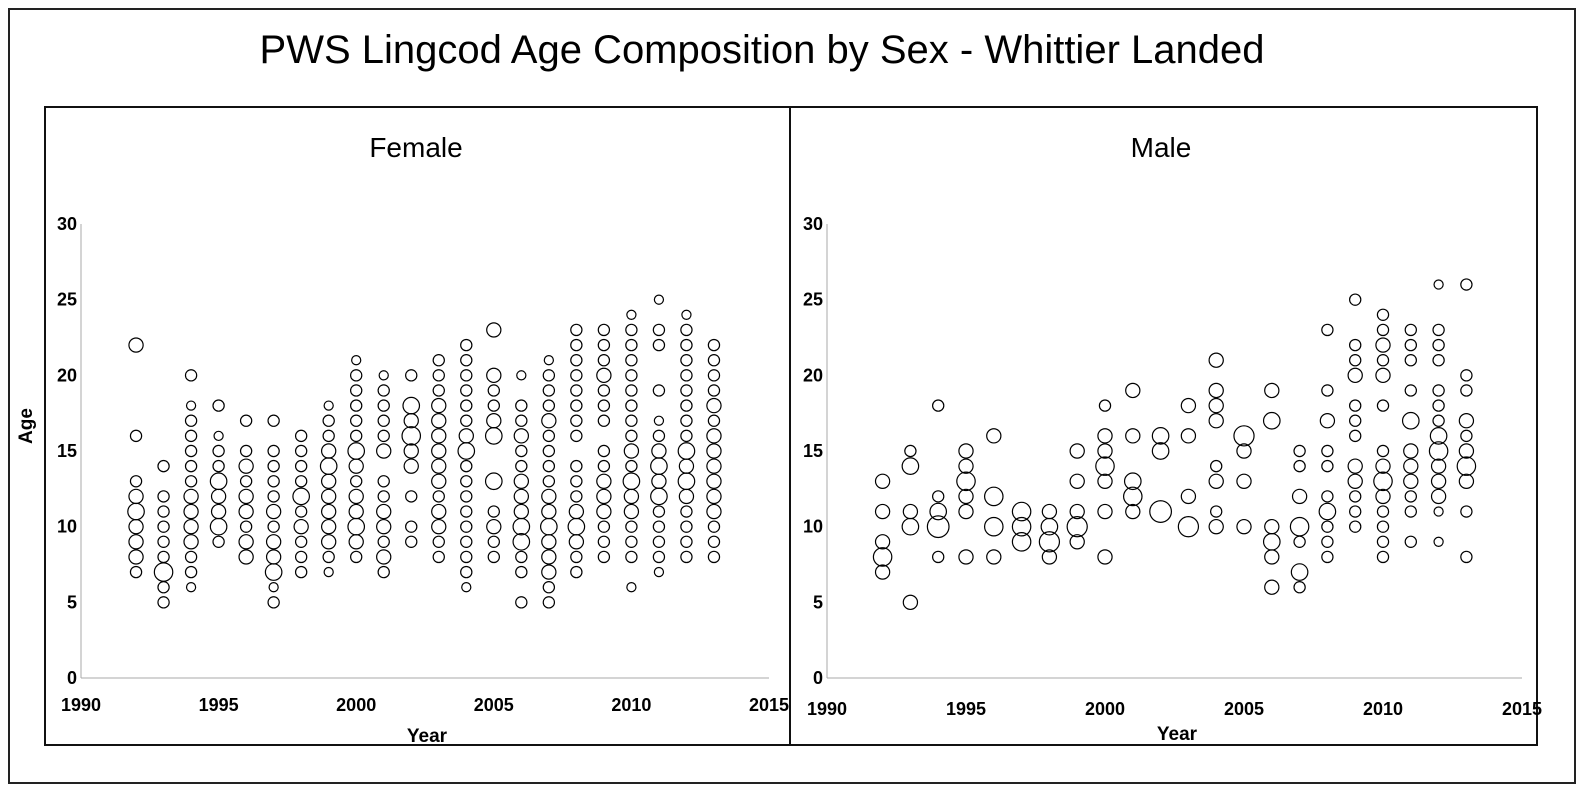 This screenshot has height=793, width=1585. Describe the element at coordinates (72, 678) in the screenshot. I see `y-tick-label: 0` at that location.